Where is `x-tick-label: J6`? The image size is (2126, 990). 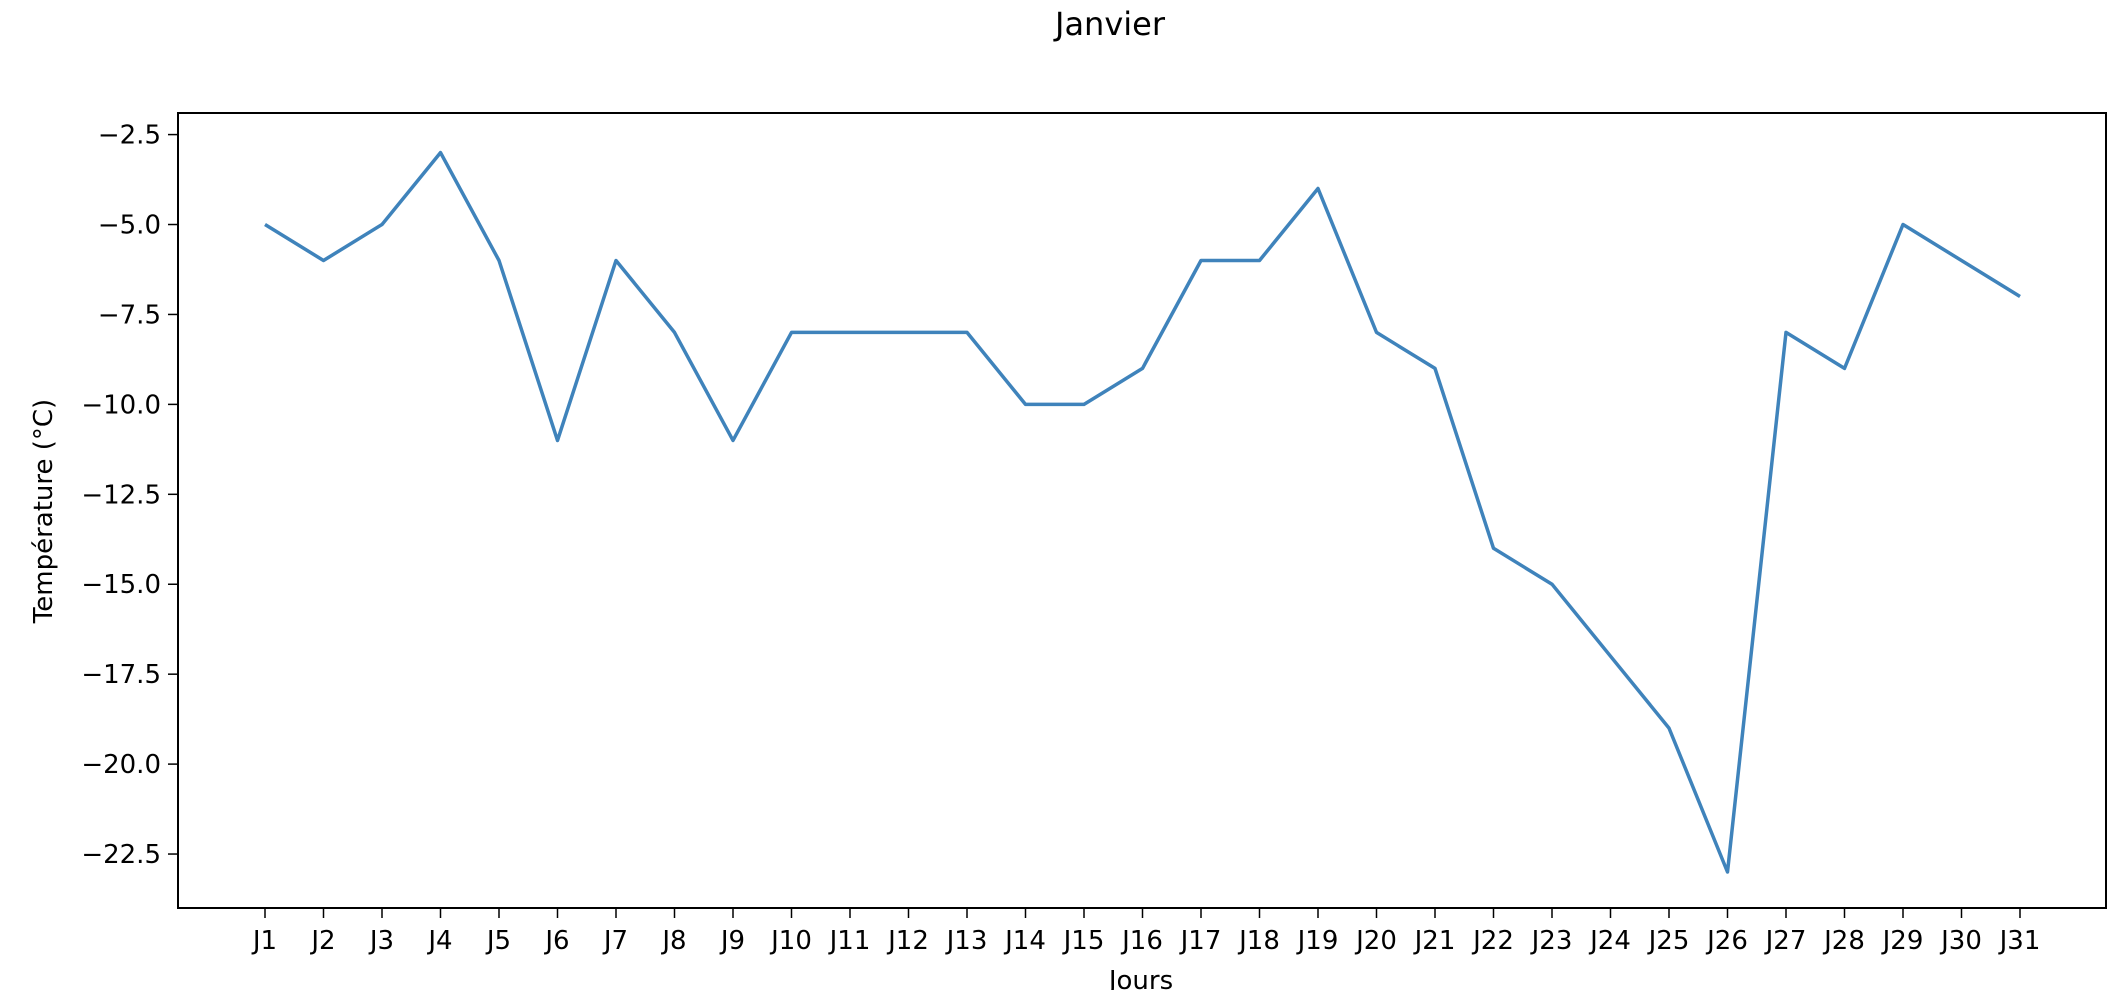
x-tick-label: J6 is located at coordinates (556, 941).